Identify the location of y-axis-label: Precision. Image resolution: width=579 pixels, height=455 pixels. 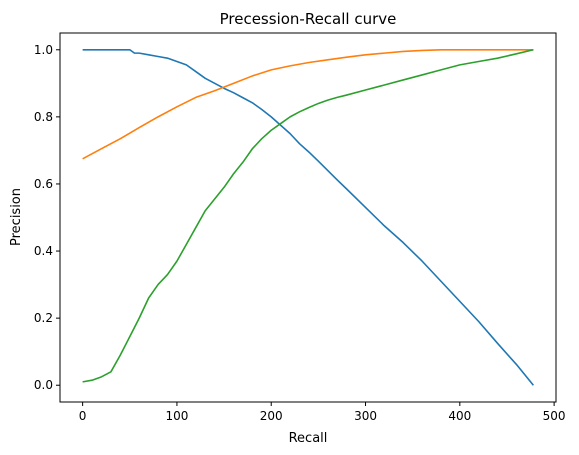
(16, 217).